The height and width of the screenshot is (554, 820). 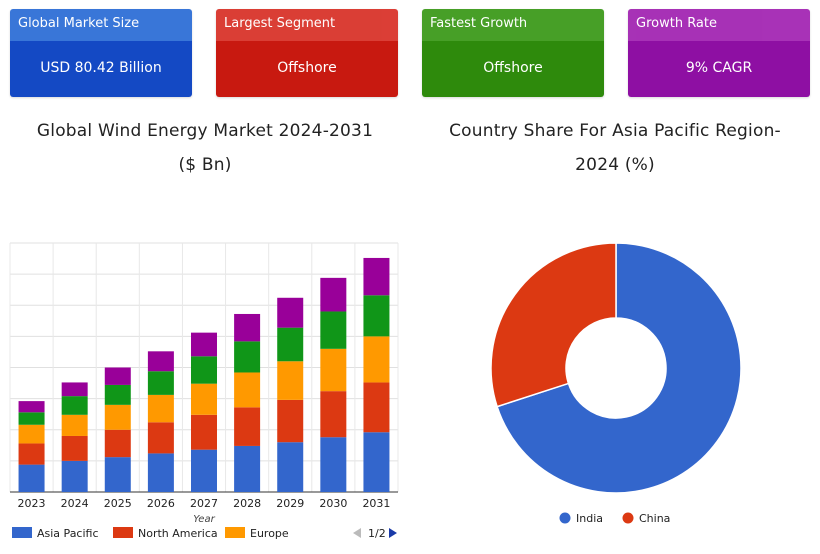 I want to click on pie-legend: India China, so click(x=614, y=518).